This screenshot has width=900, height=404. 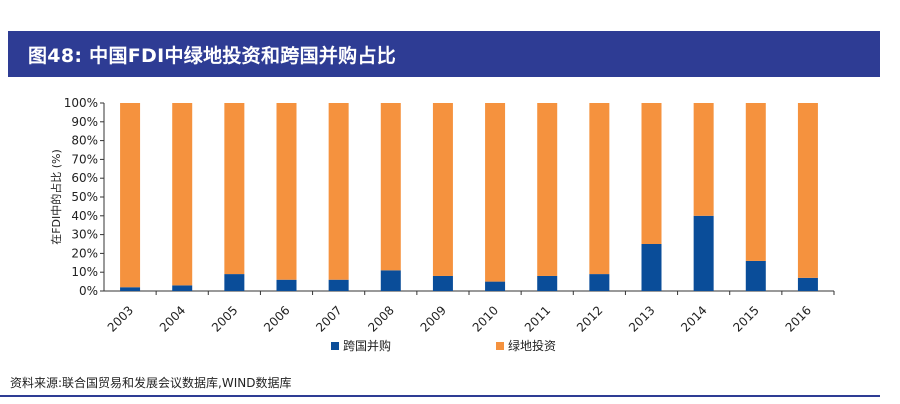 I want to click on bar-greenfield-2014, so click(x=703, y=159).